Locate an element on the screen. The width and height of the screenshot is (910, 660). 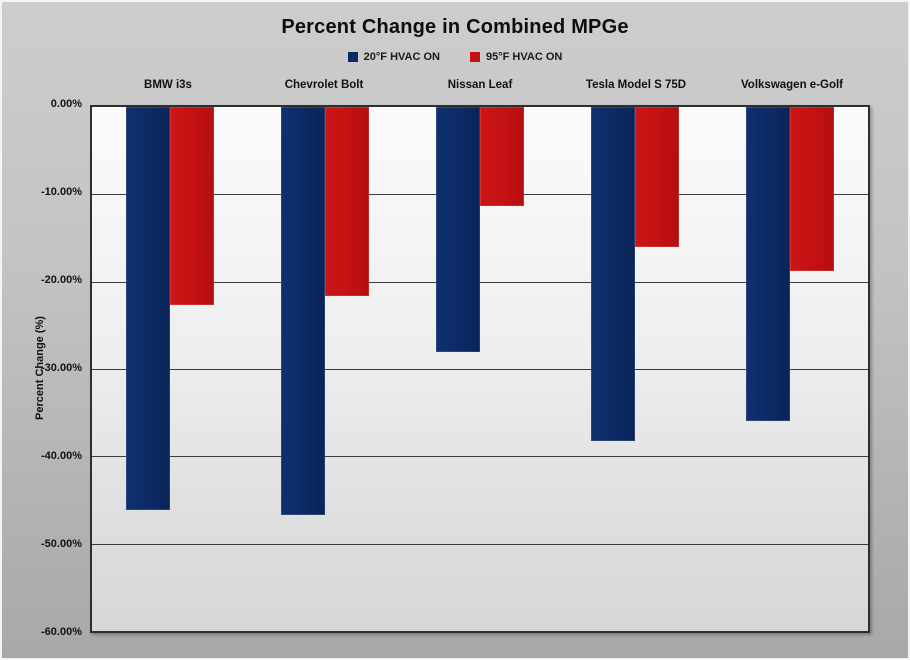
legend-item: 95°F HVAC ON is located at coordinates (516, 57).